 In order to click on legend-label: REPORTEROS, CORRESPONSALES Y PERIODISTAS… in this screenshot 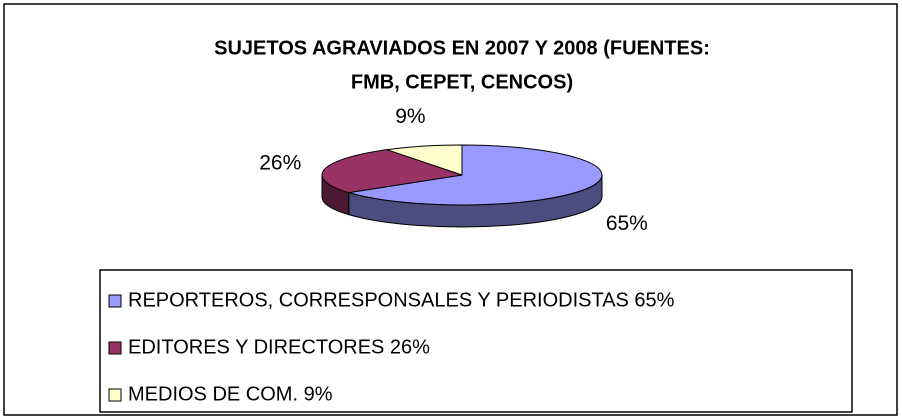, I will do `click(401, 300)`.